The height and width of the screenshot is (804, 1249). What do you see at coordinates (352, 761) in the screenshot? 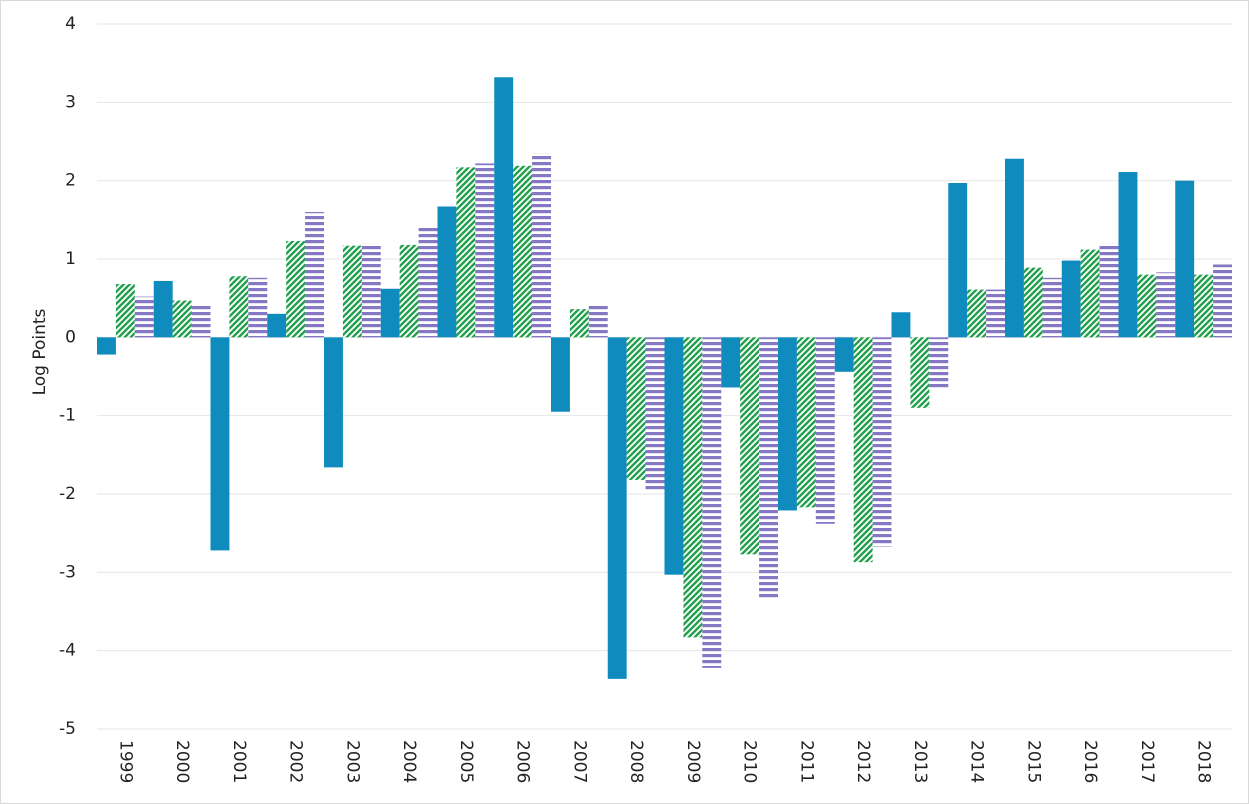
I see `x-tick-label: 2003` at bounding box center [352, 761].